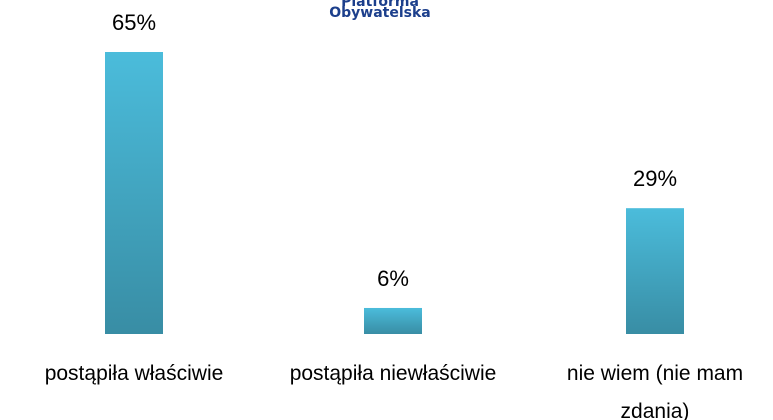 Image resolution: width=773 pixels, height=420 pixels. Describe the element at coordinates (134, 373) in the screenshot. I see `x-tick-label: postąpiła właściwie` at that location.